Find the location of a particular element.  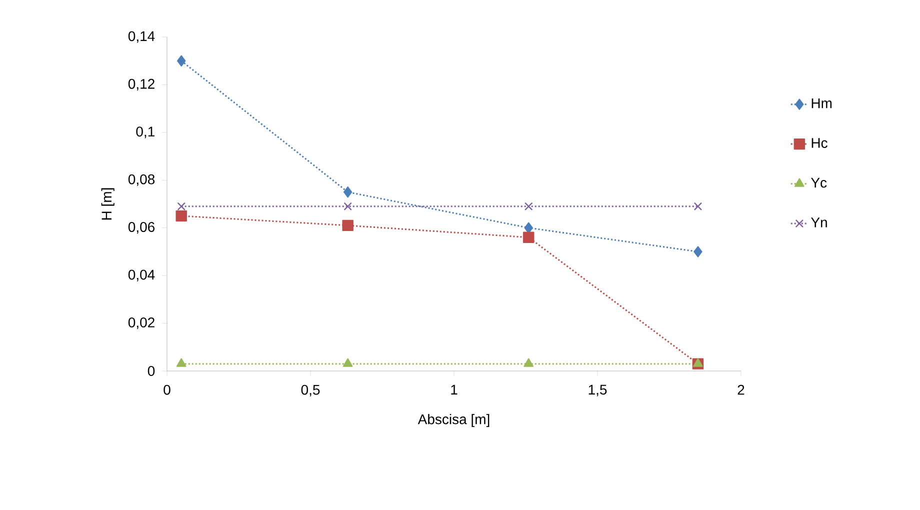

x-tick-label: 2 is located at coordinates (741, 389).